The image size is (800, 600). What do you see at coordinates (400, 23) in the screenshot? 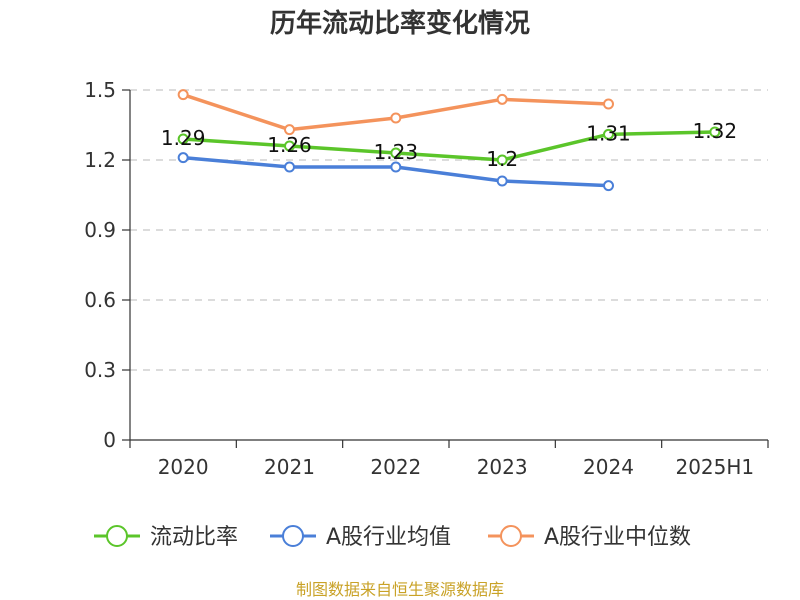
I see `chart-title: 历年流动比率变化情况` at bounding box center [400, 23].